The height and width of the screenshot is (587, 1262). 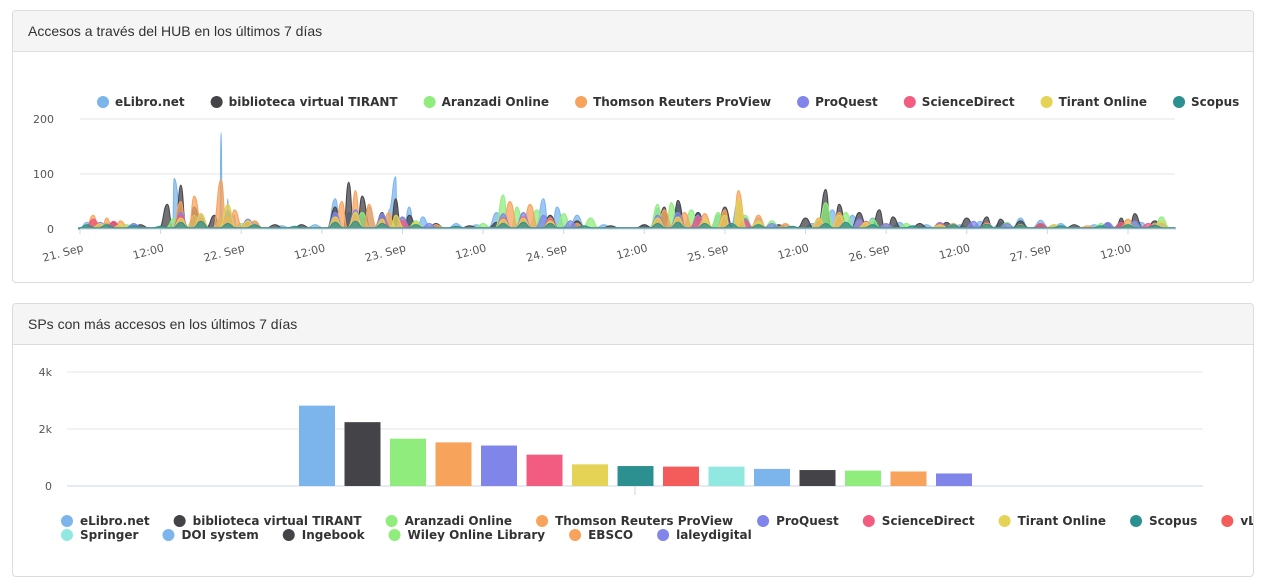 I want to click on y-tick-label: 200, so click(x=43, y=119).